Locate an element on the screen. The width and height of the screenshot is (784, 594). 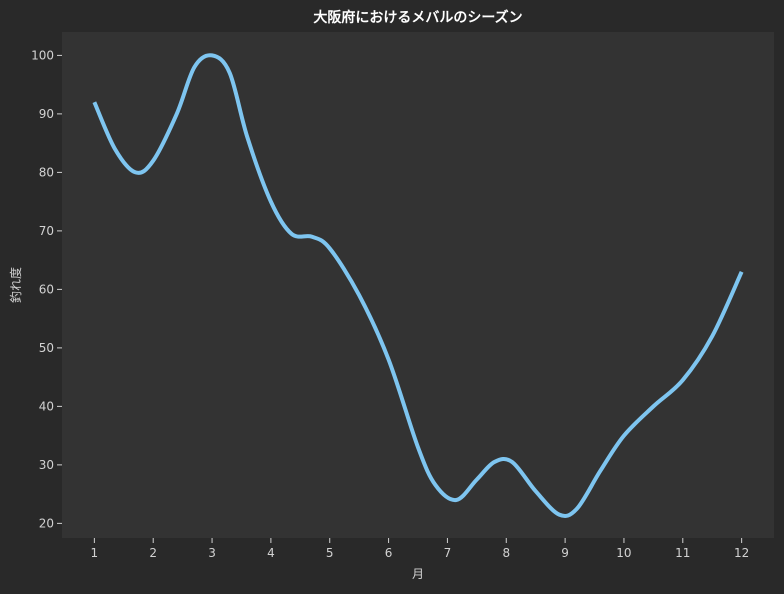
y-axis: 20 30 40 50 60 70 80 90 100 is located at coordinates (46, 289).